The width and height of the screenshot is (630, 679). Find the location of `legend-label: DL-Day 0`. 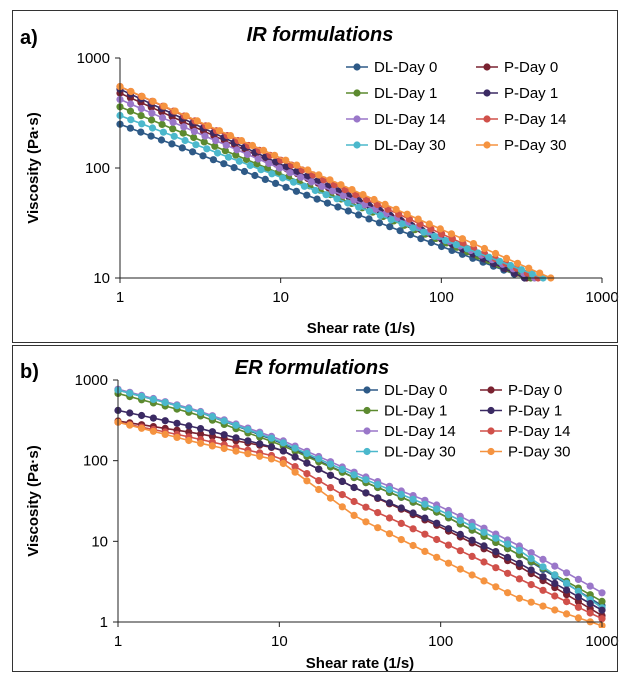

legend-label: DL-Day 0 is located at coordinates (405, 67).